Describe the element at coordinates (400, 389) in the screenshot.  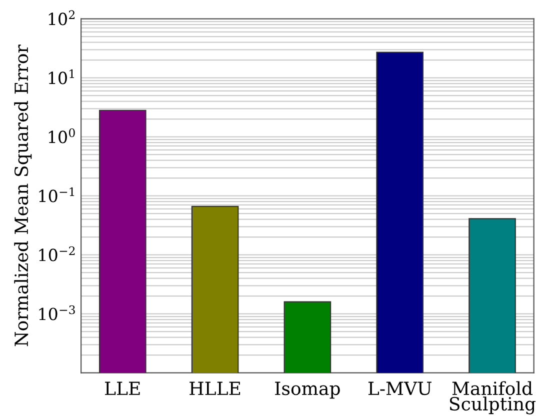
I see `x-tick-label: L-MVU` at that location.